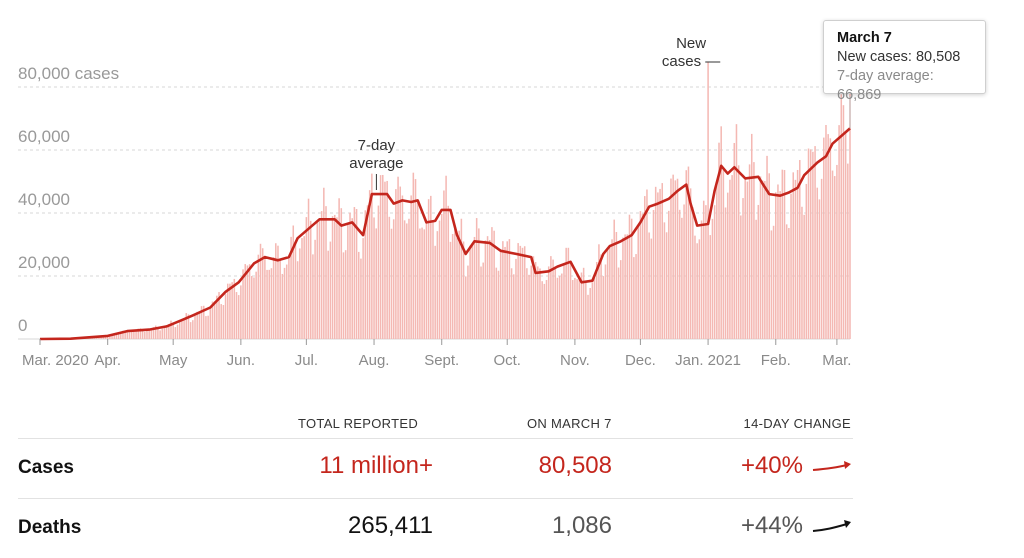 The image size is (1024, 558). What do you see at coordinates (435, 528) in the screenshot?
I see `deaths-row: Deaths 265,411 1,086 +44%` at bounding box center [435, 528].